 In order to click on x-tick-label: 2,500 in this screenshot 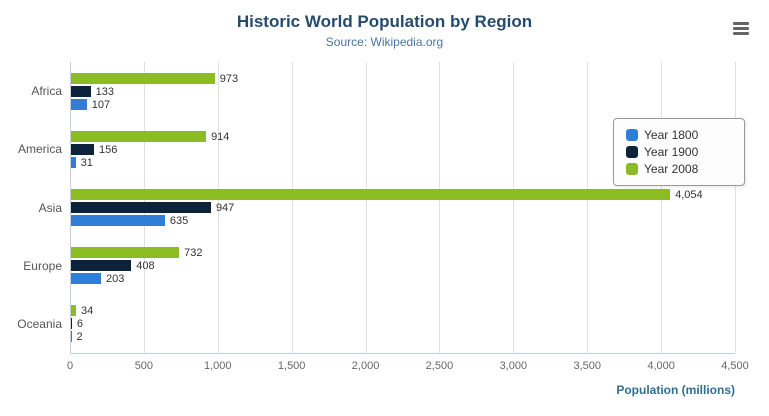, I will do `click(439, 366)`.